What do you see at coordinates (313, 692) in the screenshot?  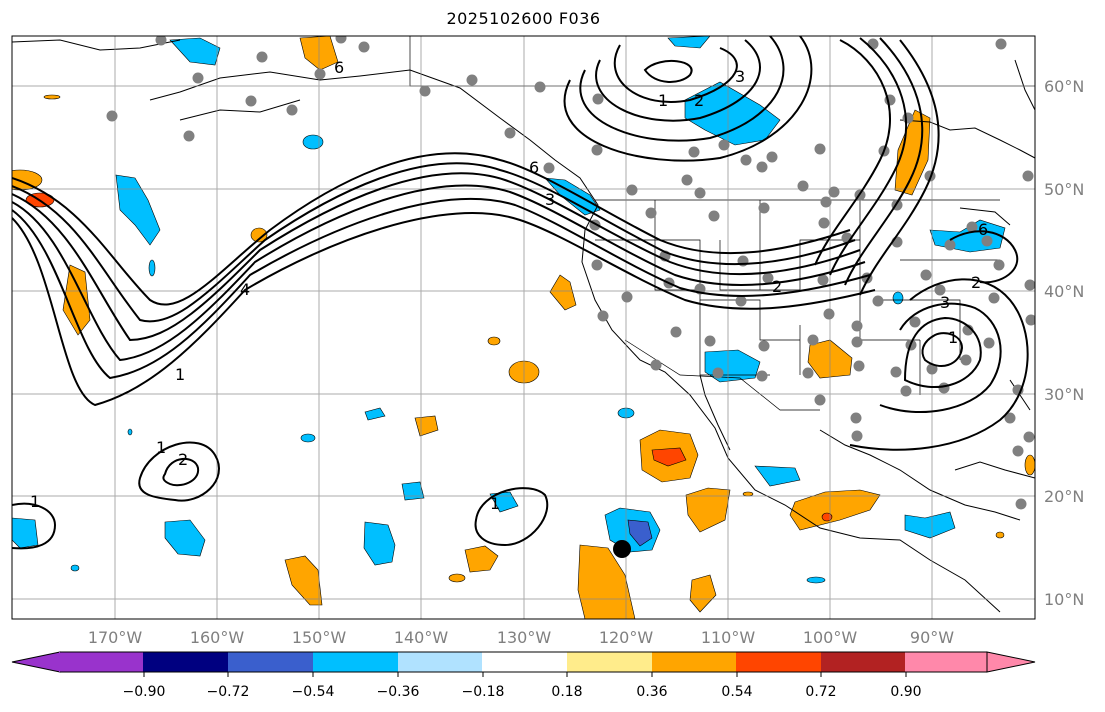 I see `colorbar-tick-label: −0.54` at bounding box center [313, 692].